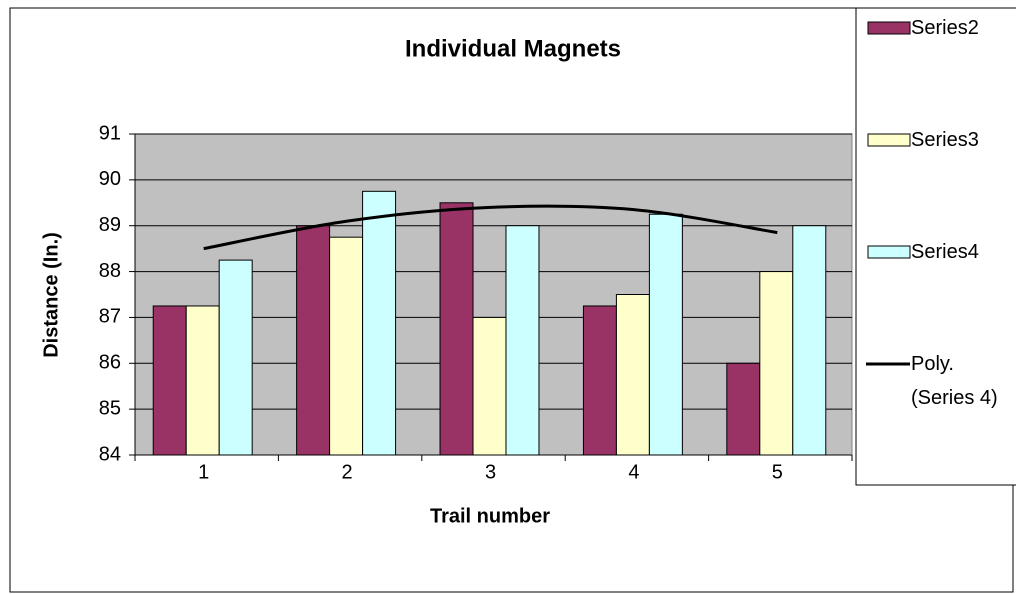  I want to click on legend-item: Series4, so click(945, 252).